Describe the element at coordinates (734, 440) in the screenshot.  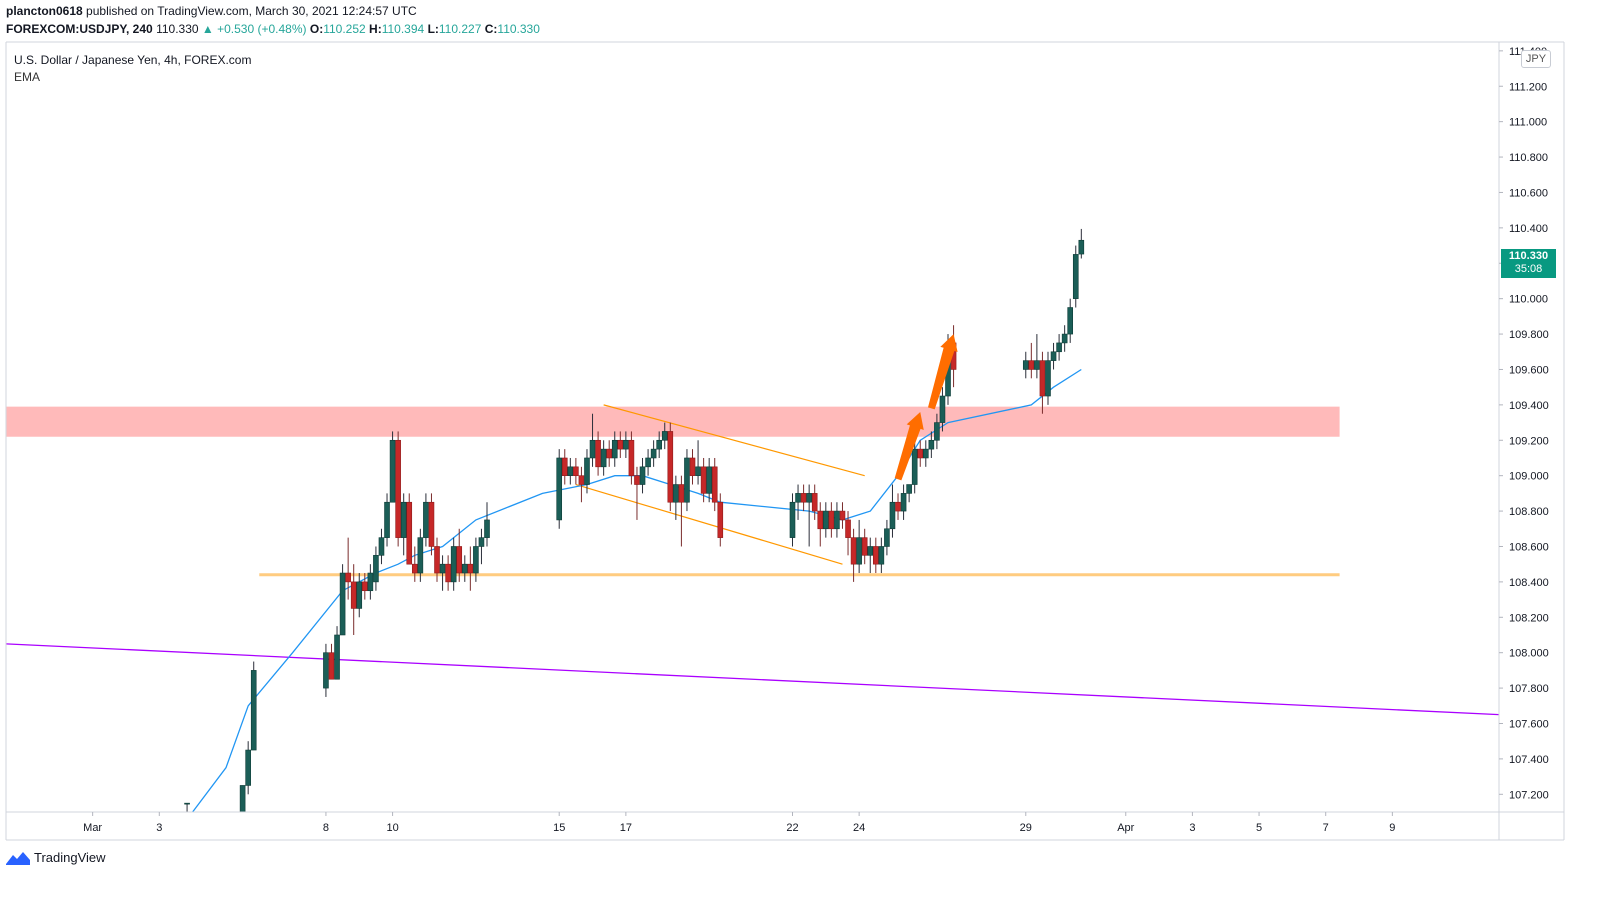
I see `channel-upper-line` at that location.